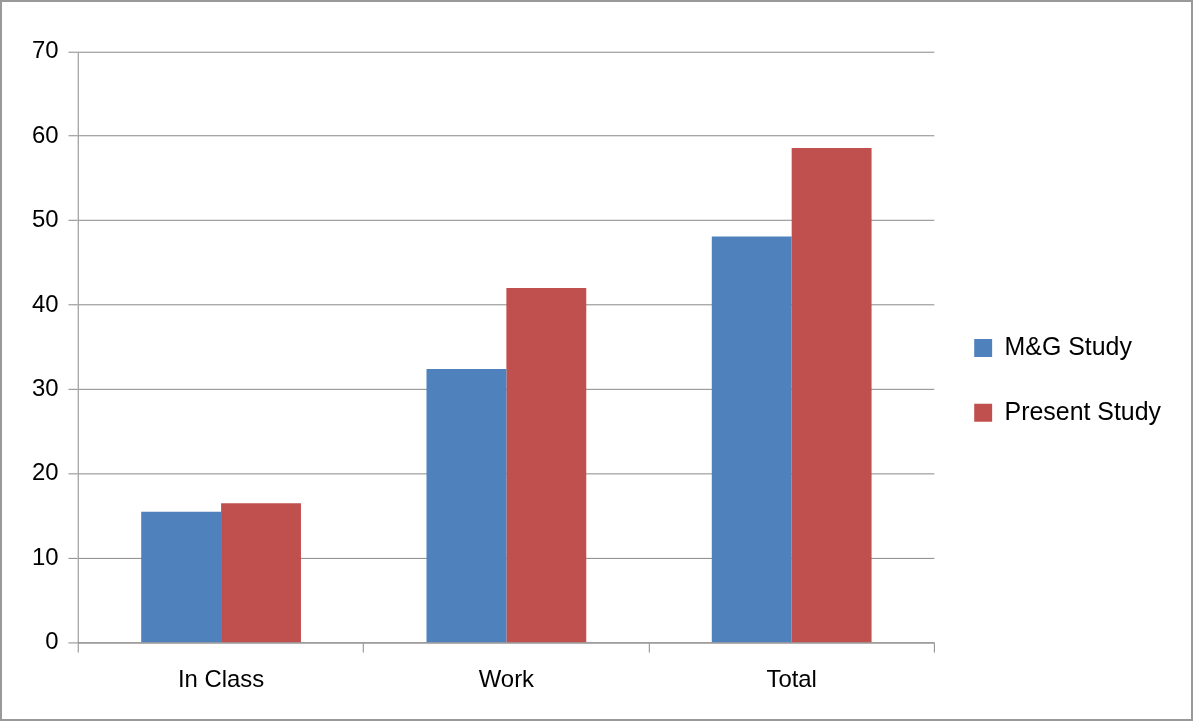 The height and width of the screenshot is (725, 1197). What do you see at coordinates (1068, 345) in the screenshot?
I see `legend-label: M&G Study` at bounding box center [1068, 345].